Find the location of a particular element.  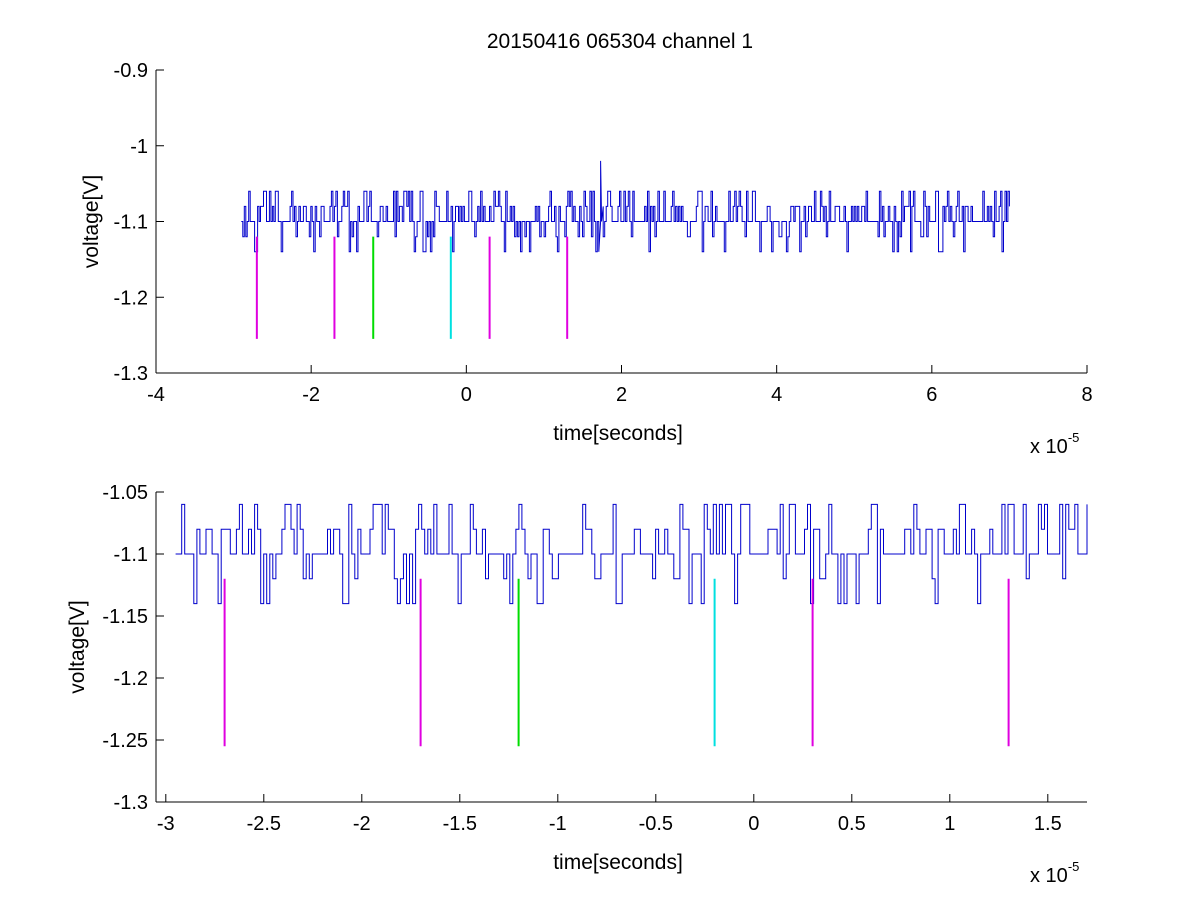

x-tick-label: -4 is located at coordinates (156, 395).